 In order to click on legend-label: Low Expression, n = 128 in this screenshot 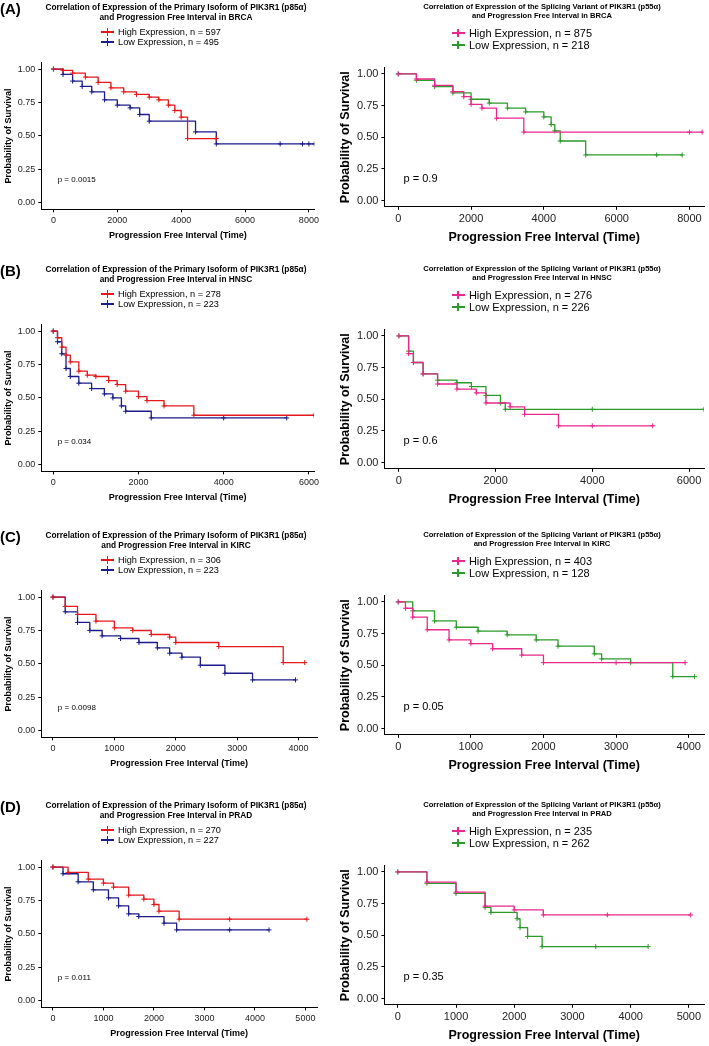, I will do `click(529, 573)`.